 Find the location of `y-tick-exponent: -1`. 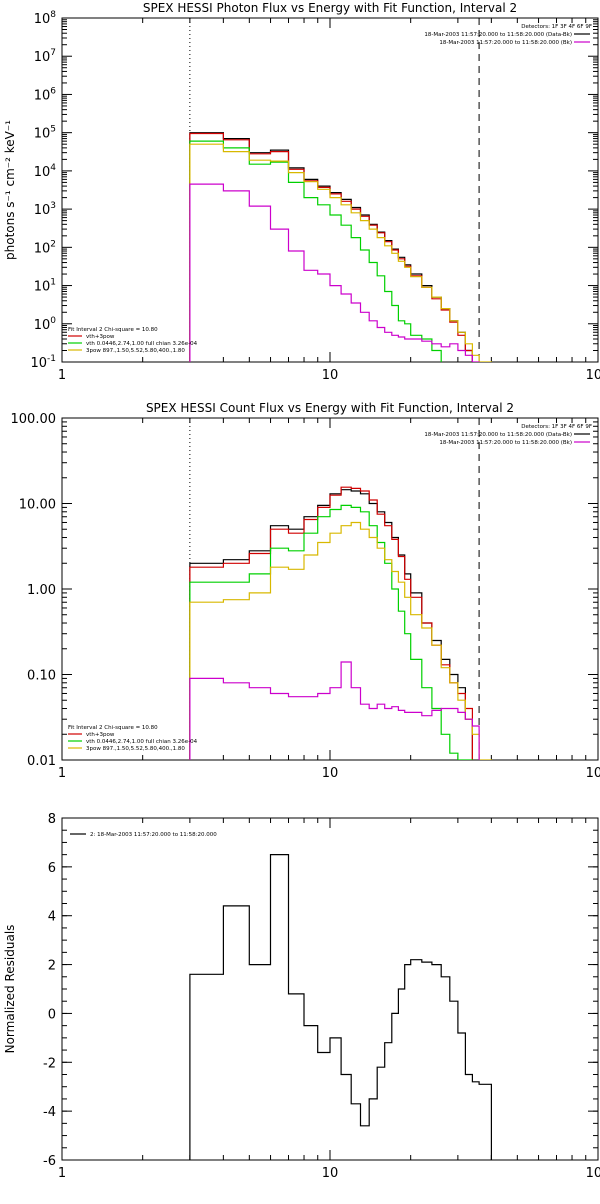

y-tick-exponent: -1 is located at coordinates (51, 359).